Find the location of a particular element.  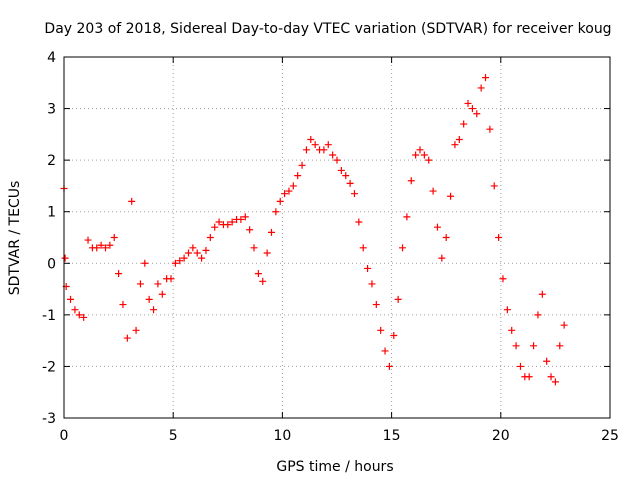

x-axis-label: GPS time / hours is located at coordinates (334, 467).